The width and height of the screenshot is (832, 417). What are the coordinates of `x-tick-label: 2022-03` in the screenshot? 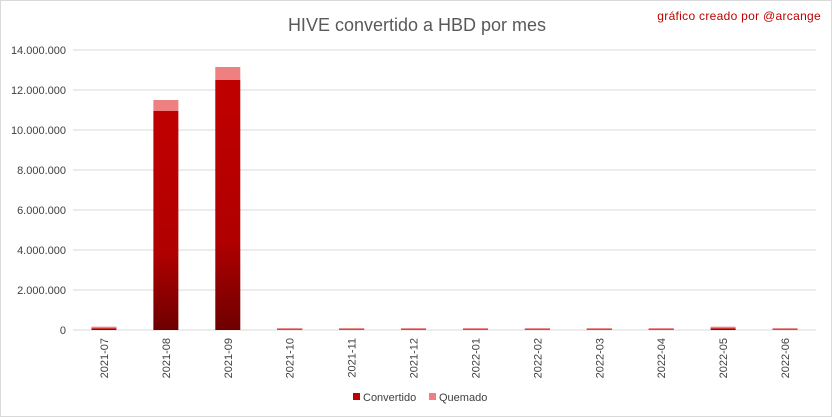 It's located at (600, 358).